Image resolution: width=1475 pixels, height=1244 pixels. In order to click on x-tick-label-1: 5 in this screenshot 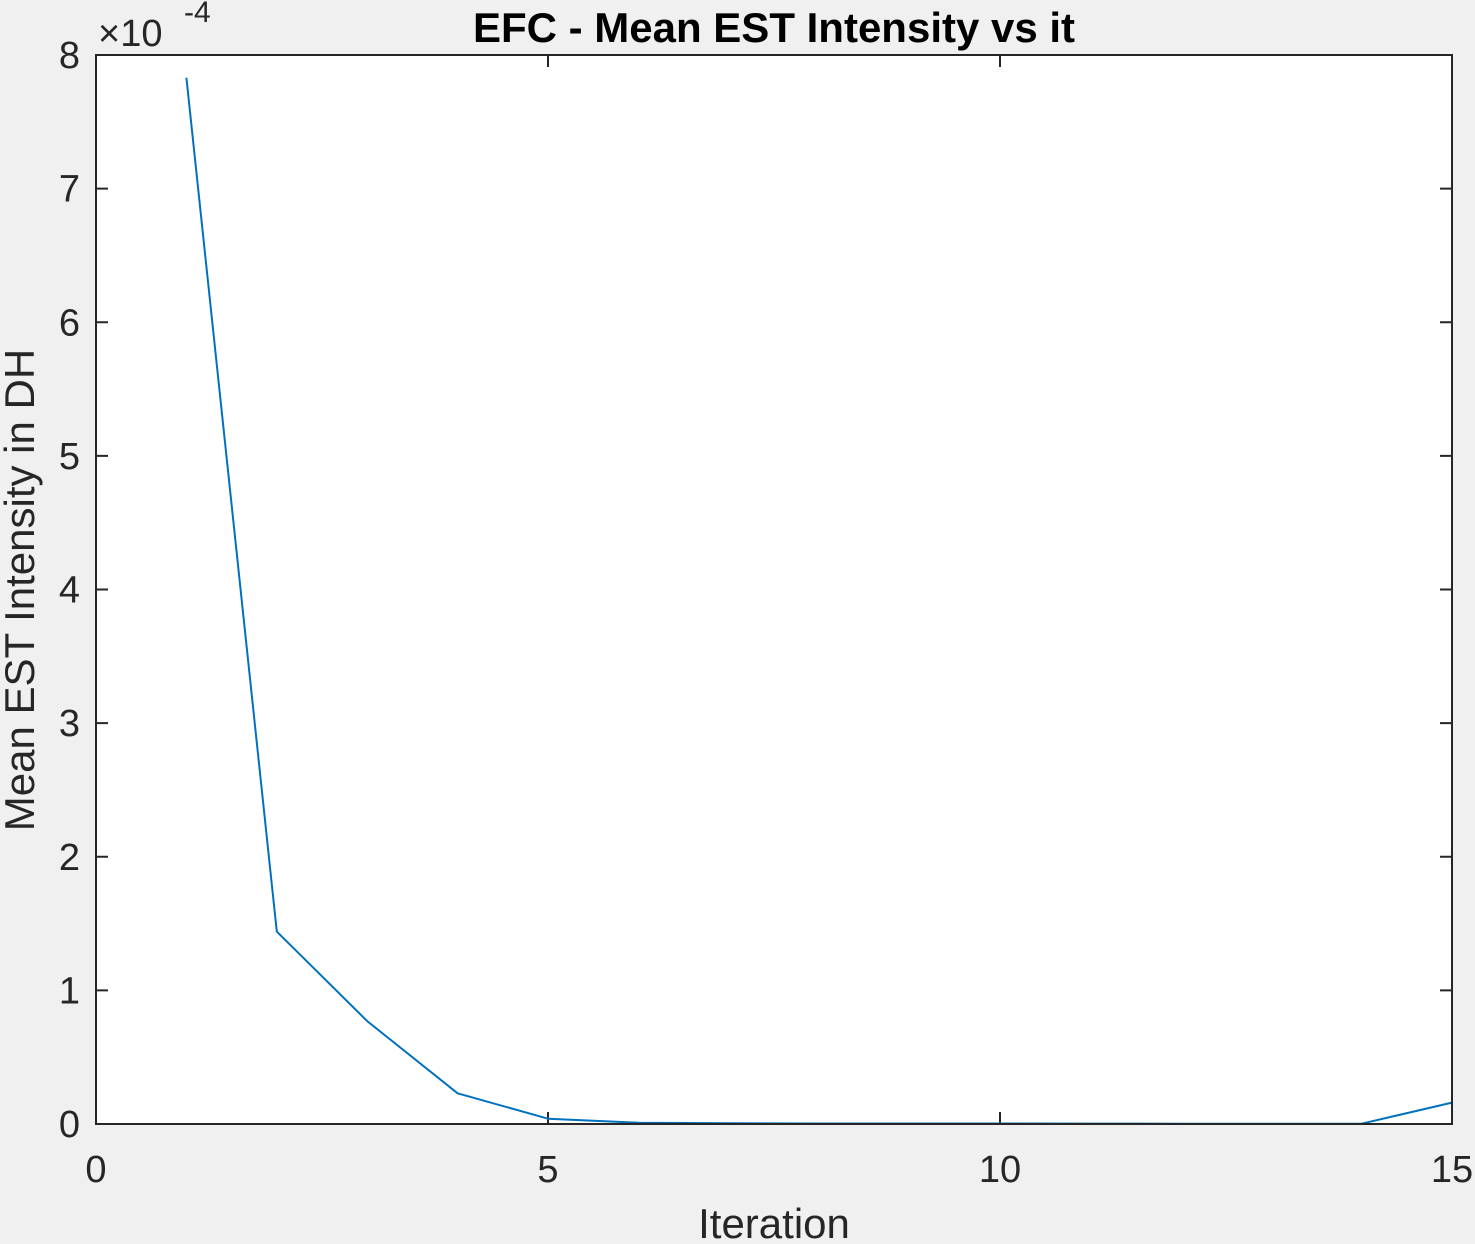, I will do `click(547, 1170)`.